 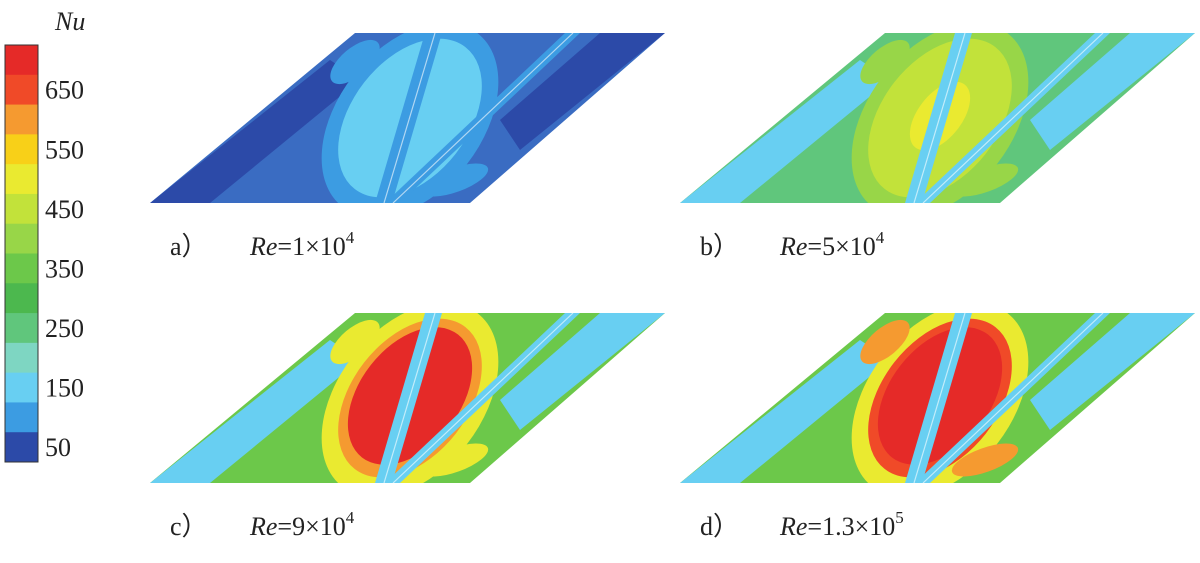 I want to click on caption-value: =5×10, so click(x=841, y=246).